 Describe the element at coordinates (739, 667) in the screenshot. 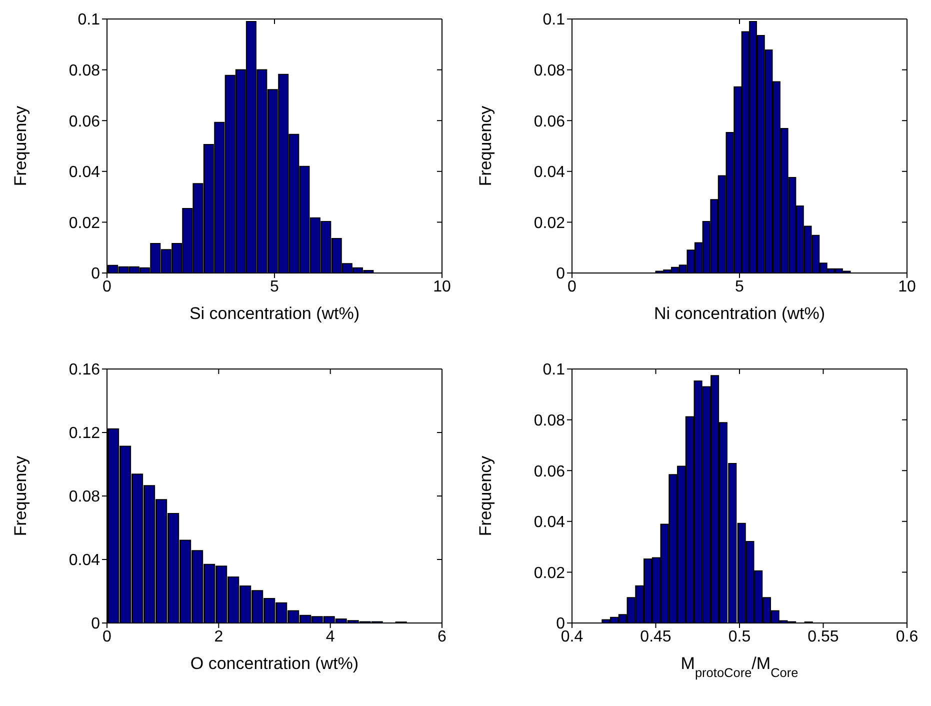

I see `x-axis-title: M$_{protoCore}$/M$_{Core}$` at that location.